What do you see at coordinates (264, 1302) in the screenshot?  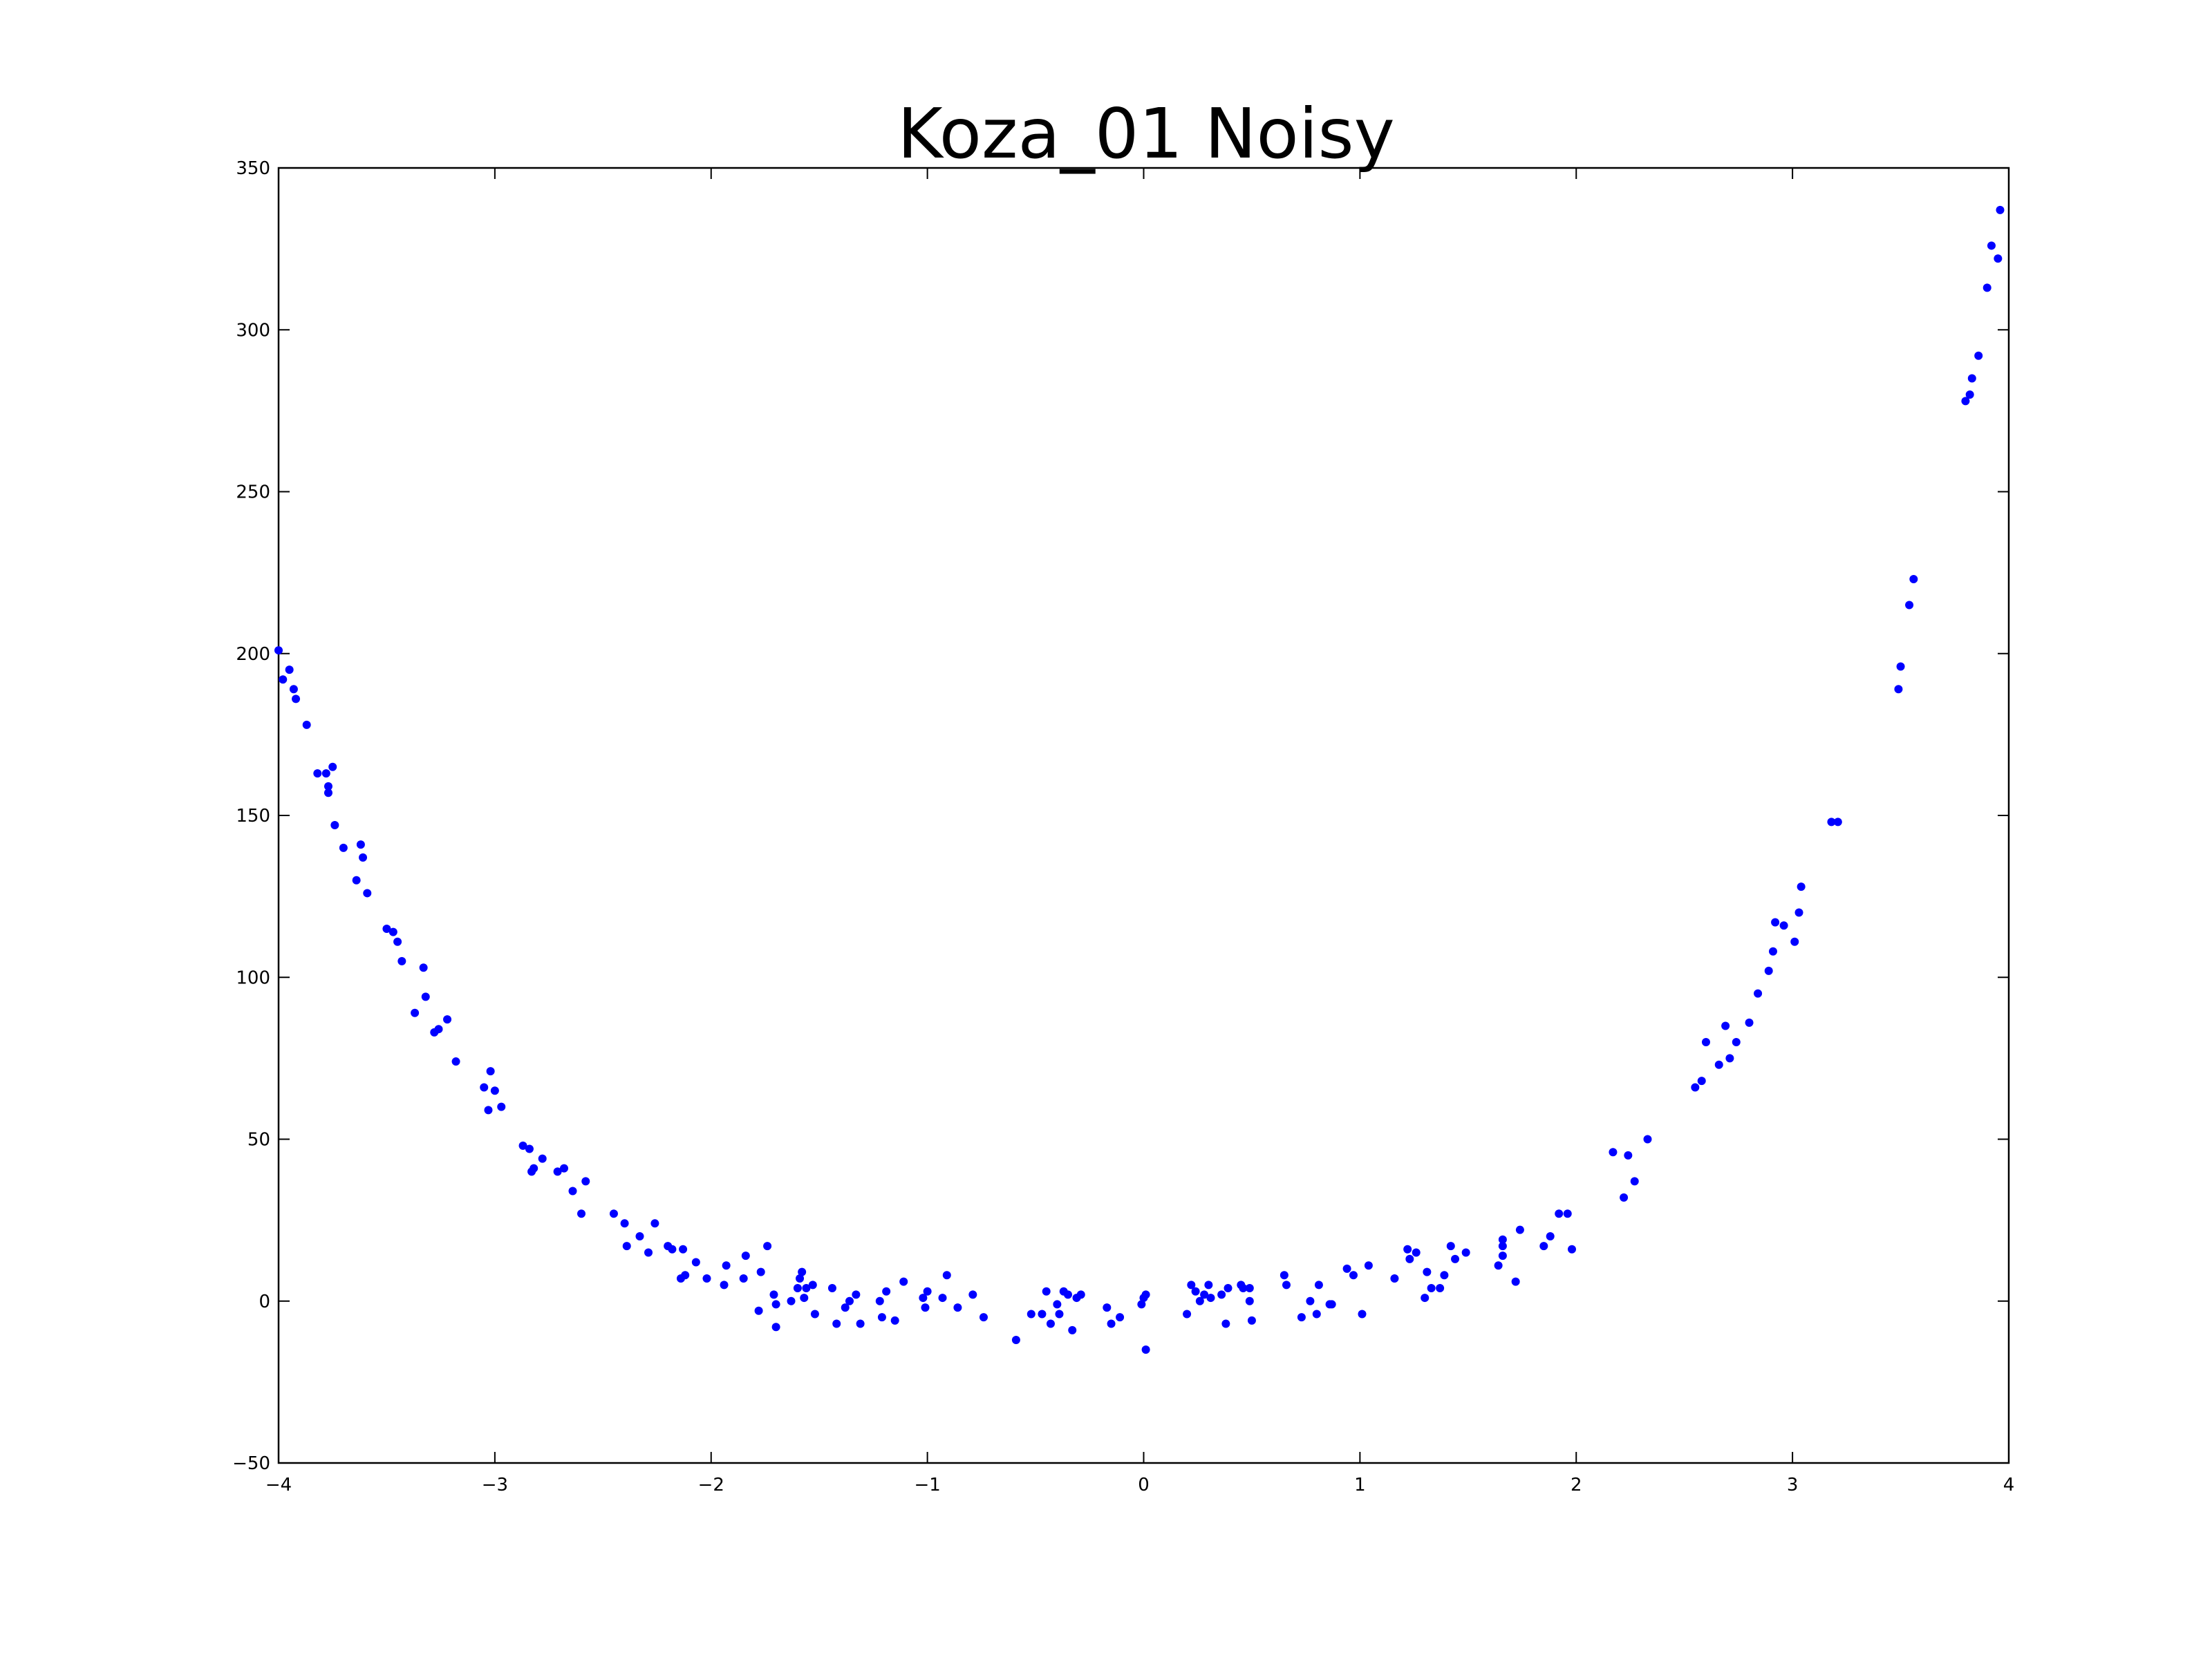 I see `y-tick-label: 0` at bounding box center [264, 1302].